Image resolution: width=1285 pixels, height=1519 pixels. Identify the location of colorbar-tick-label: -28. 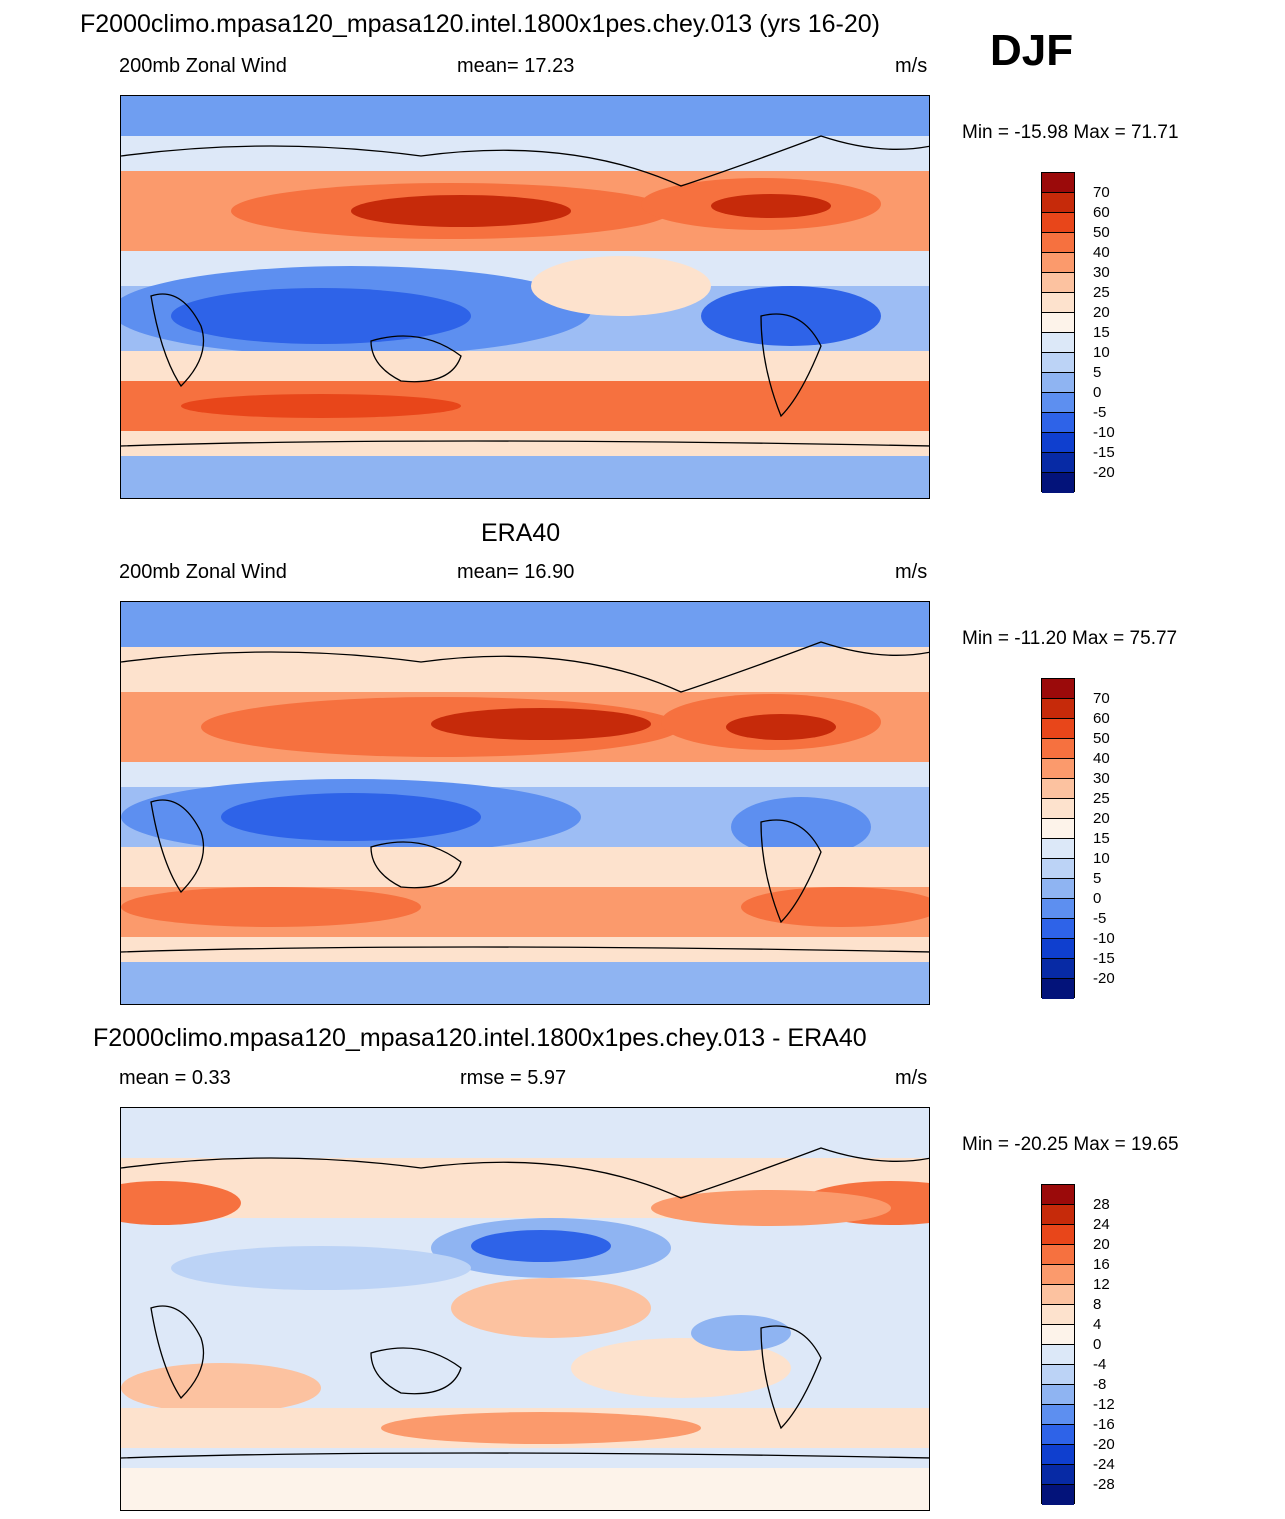
(1104, 1484).